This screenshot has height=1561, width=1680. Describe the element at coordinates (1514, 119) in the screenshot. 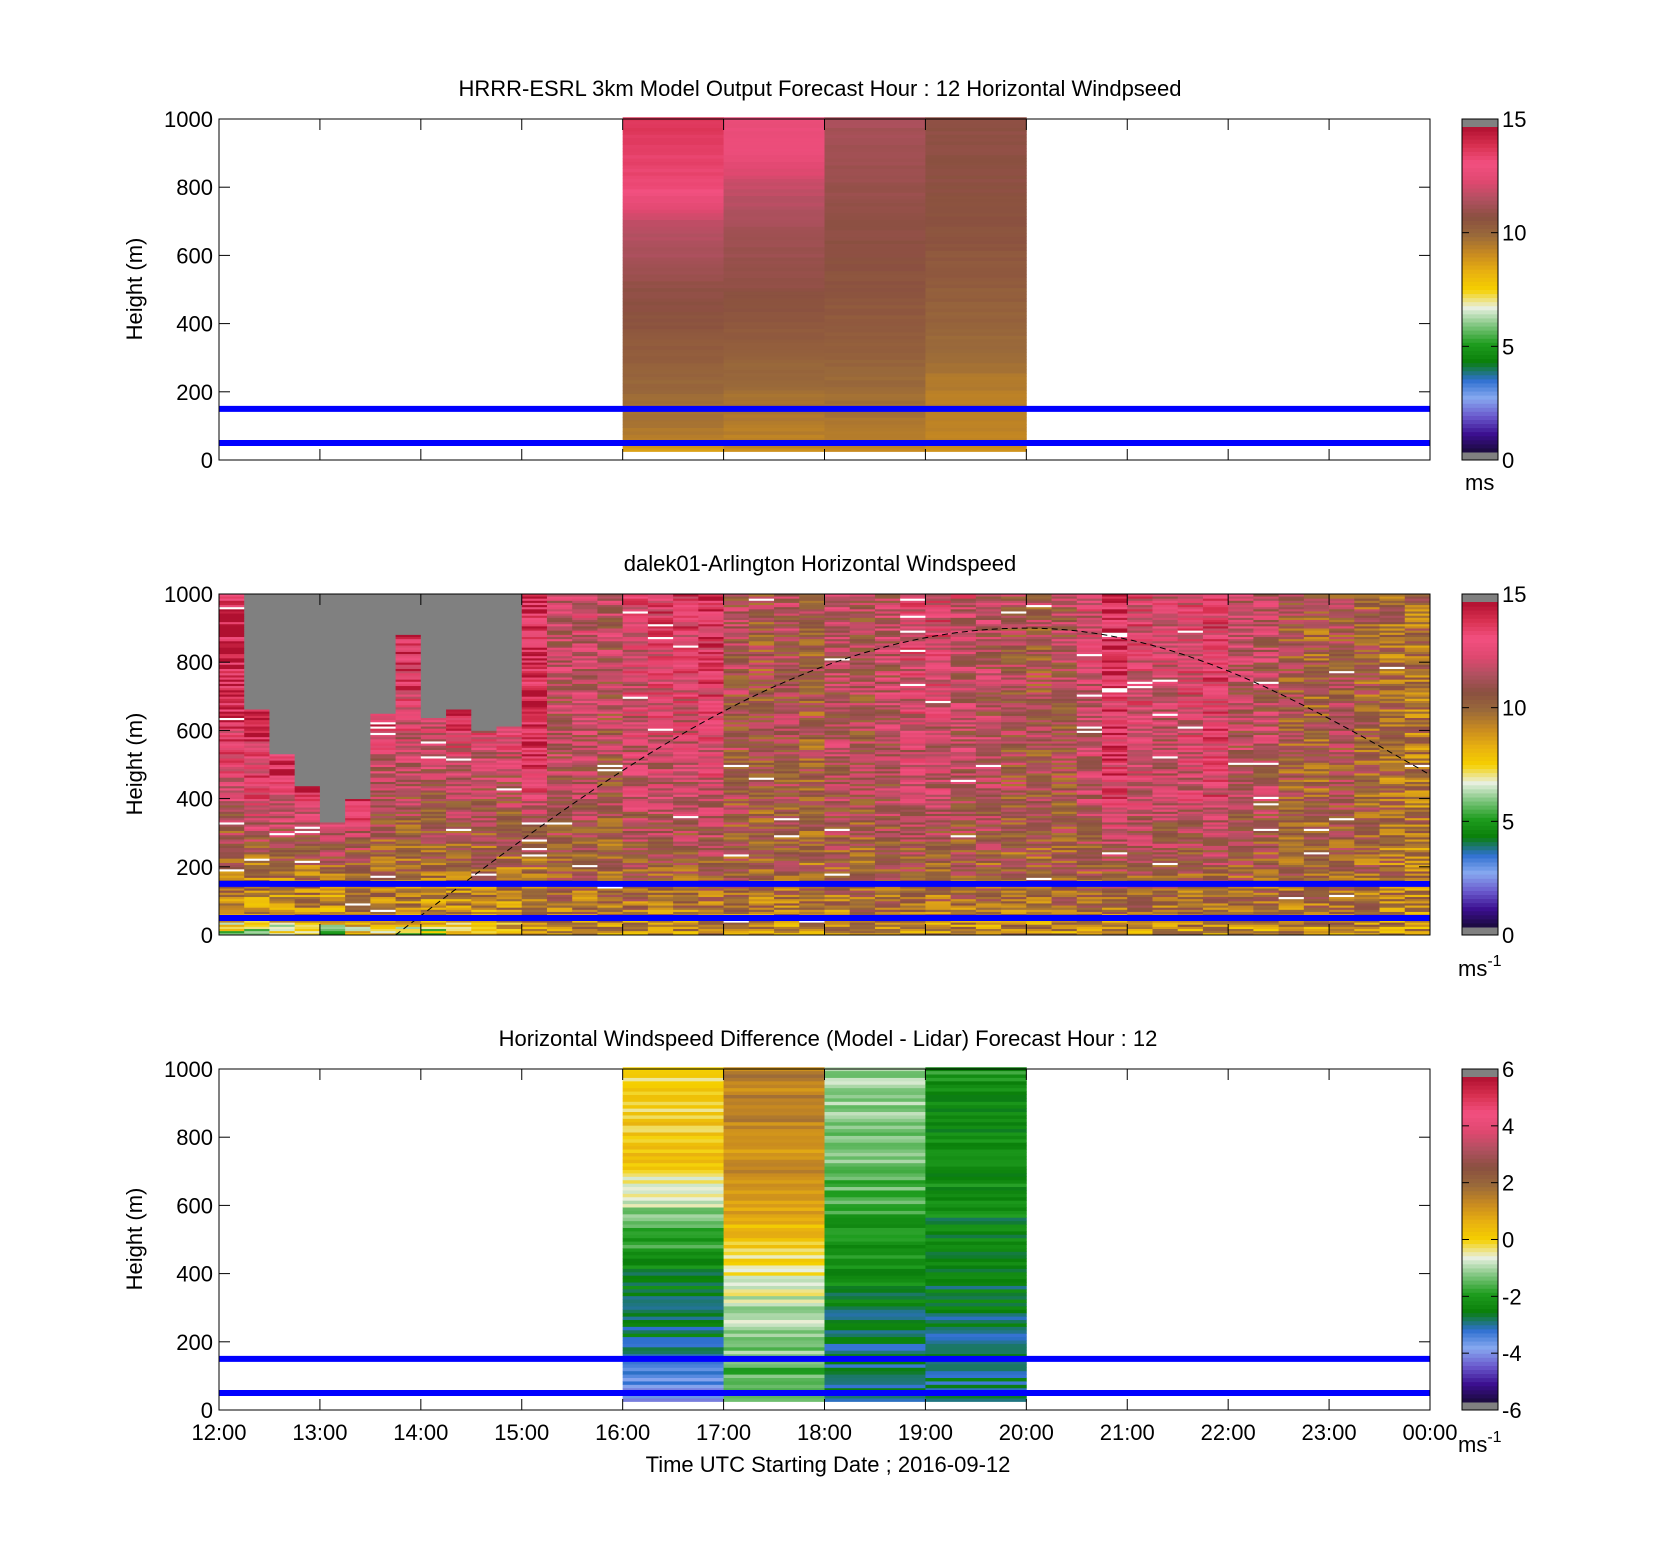

I see `model-colorbar-tick-label: 15` at that location.